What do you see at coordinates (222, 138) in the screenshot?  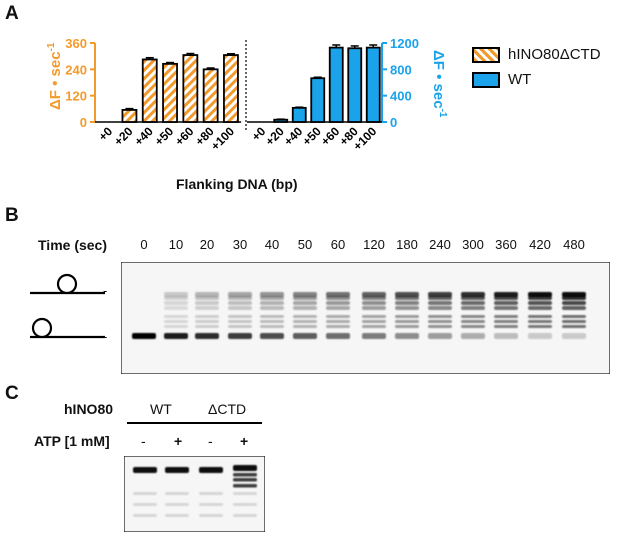 I see `x-tick-label: +100` at bounding box center [222, 138].